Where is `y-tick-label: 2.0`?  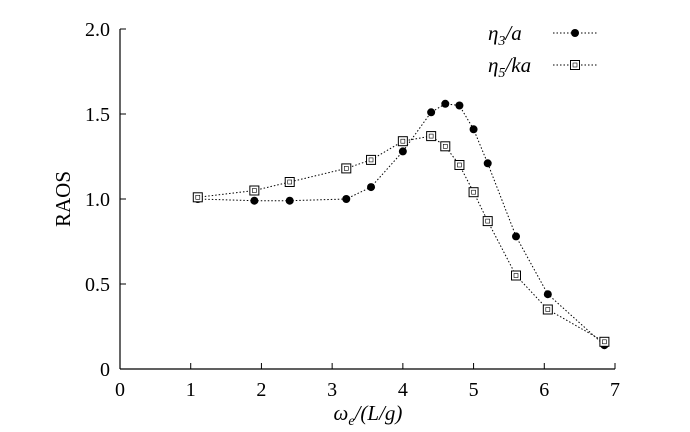 y-tick-label: 2.0 is located at coordinates (97, 30).